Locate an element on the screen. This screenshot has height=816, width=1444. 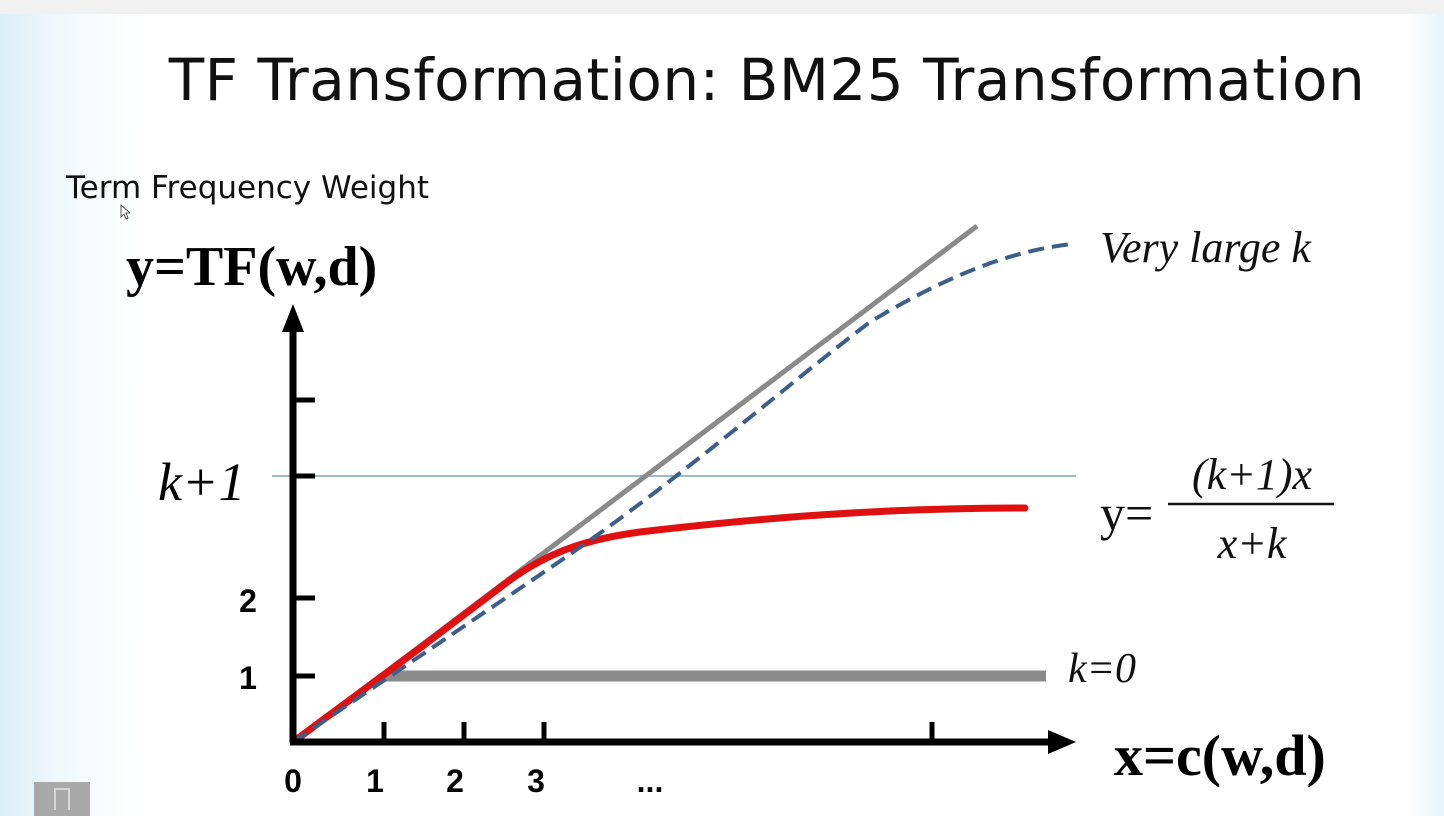
term-frequency-weight-caption: Term Frequency Weight is located at coordinates (247, 188).